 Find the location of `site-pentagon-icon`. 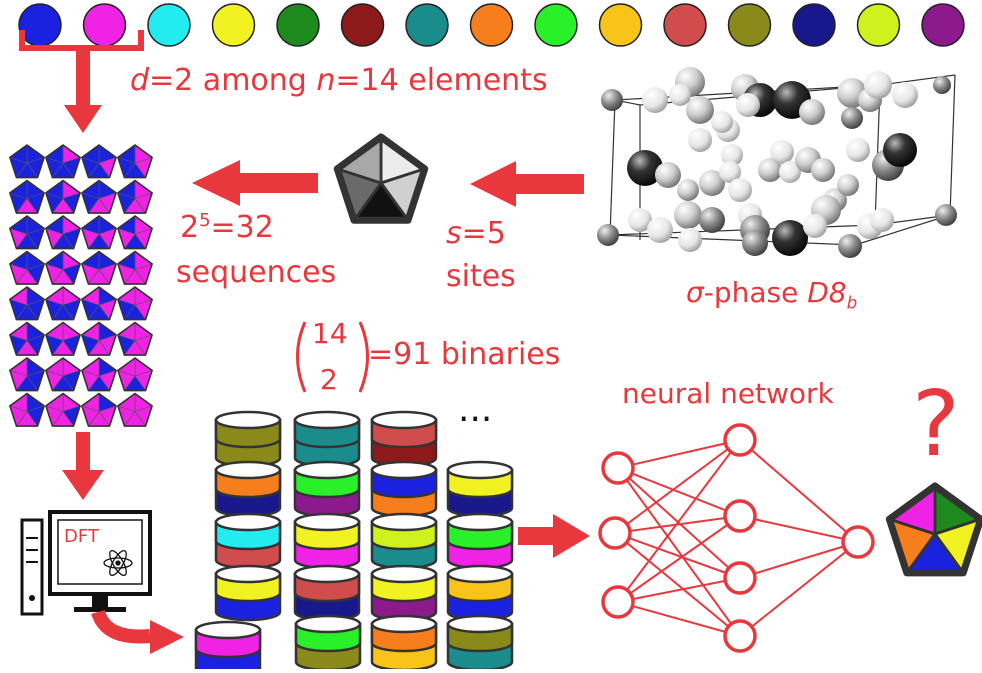

site-pentagon-icon is located at coordinates (381, 178).